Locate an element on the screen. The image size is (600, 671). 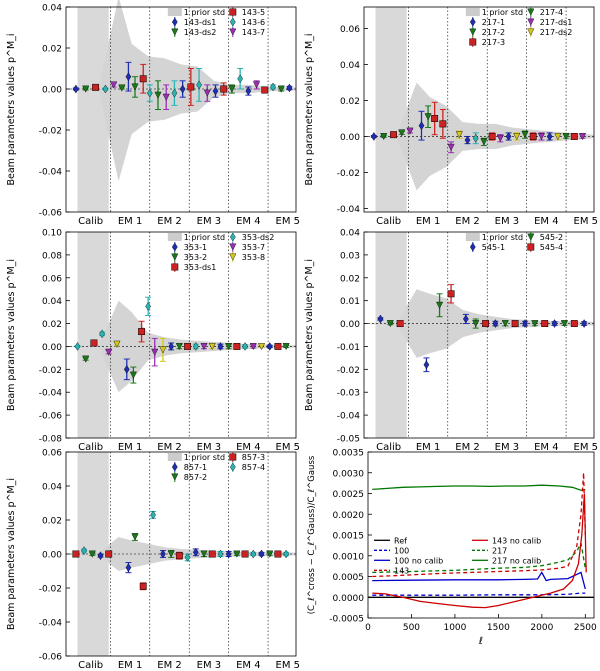
y-tick-label: -0.06 is located at coordinates (51, 417).